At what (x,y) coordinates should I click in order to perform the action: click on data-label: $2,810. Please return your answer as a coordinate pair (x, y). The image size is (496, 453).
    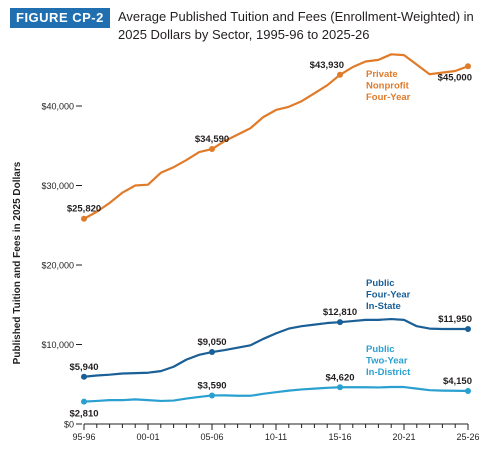
    Looking at the image, I should click on (83, 414).